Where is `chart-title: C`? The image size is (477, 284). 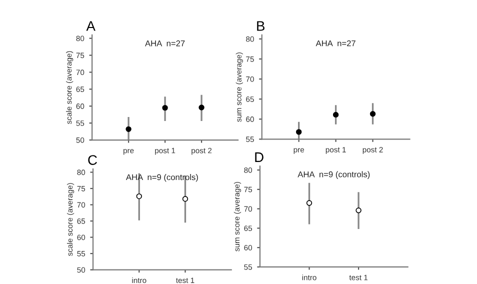 chart-title: C is located at coordinates (92, 160).